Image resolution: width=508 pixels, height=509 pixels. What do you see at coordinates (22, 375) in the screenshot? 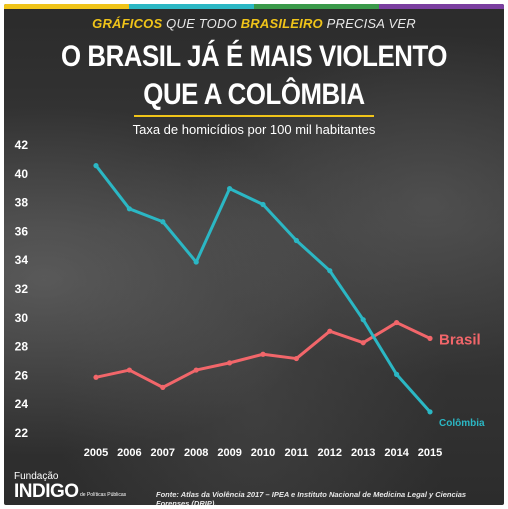
I see `y-tick-label: 26` at bounding box center [22, 375].